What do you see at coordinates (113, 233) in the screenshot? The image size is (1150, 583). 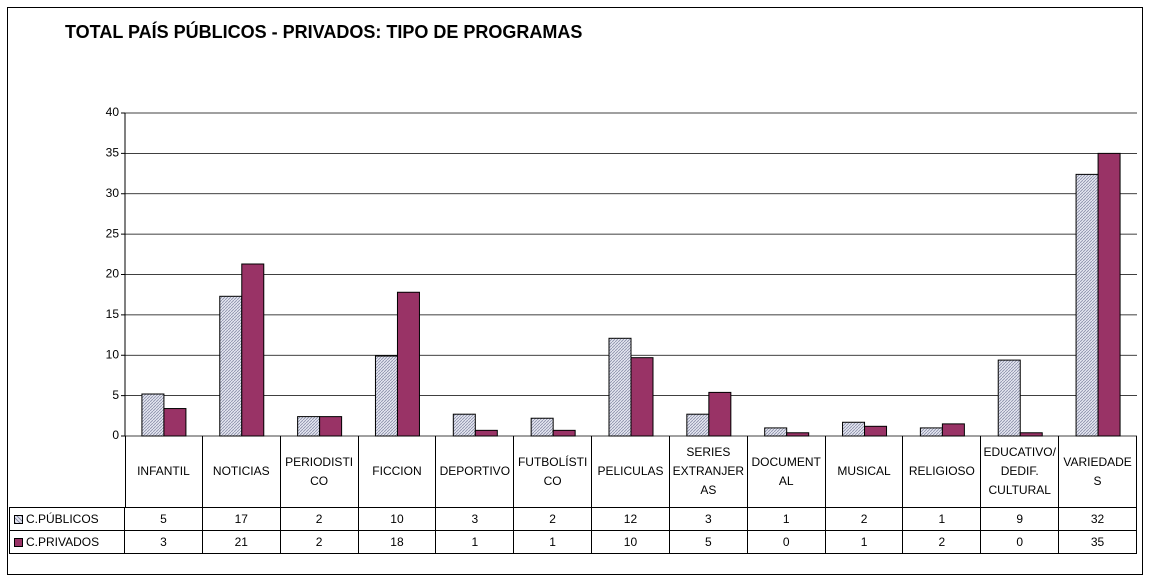 I see `y-tick-label: 25` at bounding box center [113, 233].